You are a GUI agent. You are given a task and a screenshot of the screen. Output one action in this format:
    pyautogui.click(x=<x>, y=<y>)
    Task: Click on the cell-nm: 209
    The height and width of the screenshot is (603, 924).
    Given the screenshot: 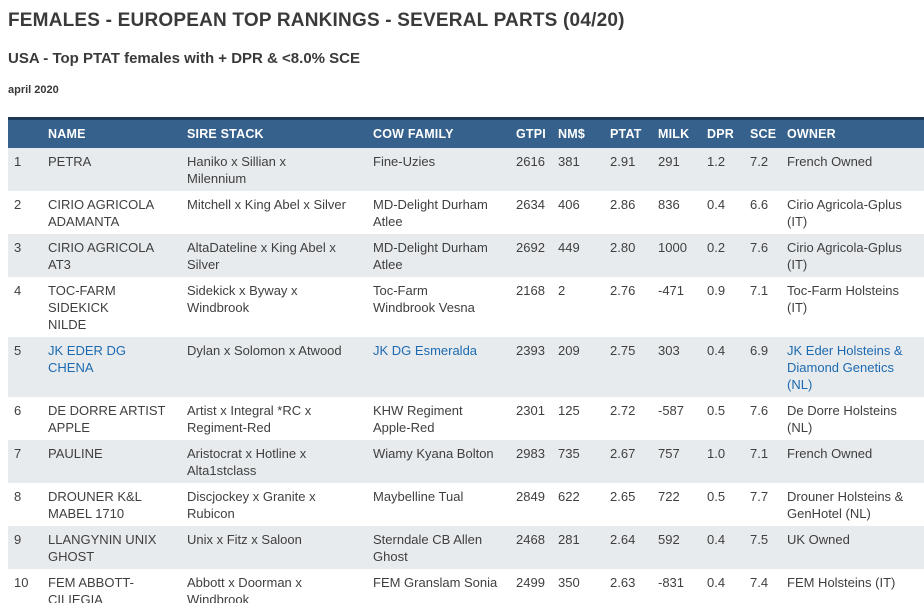 What is the action you would take?
    pyautogui.click(x=578, y=367)
    